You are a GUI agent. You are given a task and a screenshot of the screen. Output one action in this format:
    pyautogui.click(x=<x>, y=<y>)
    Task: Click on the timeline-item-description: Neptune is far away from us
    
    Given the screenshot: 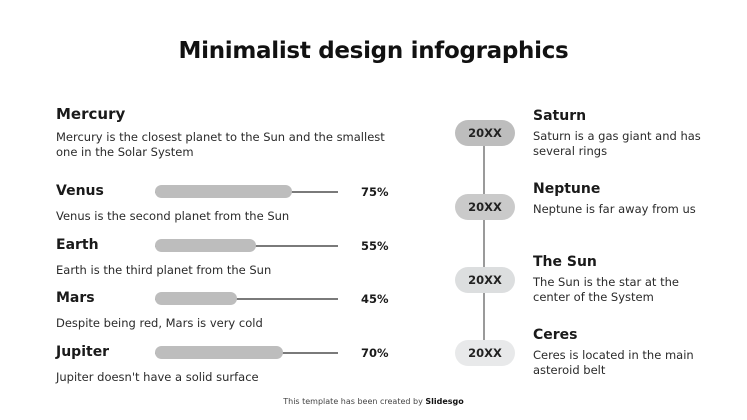 What is the action you would take?
    pyautogui.click(x=614, y=209)
    